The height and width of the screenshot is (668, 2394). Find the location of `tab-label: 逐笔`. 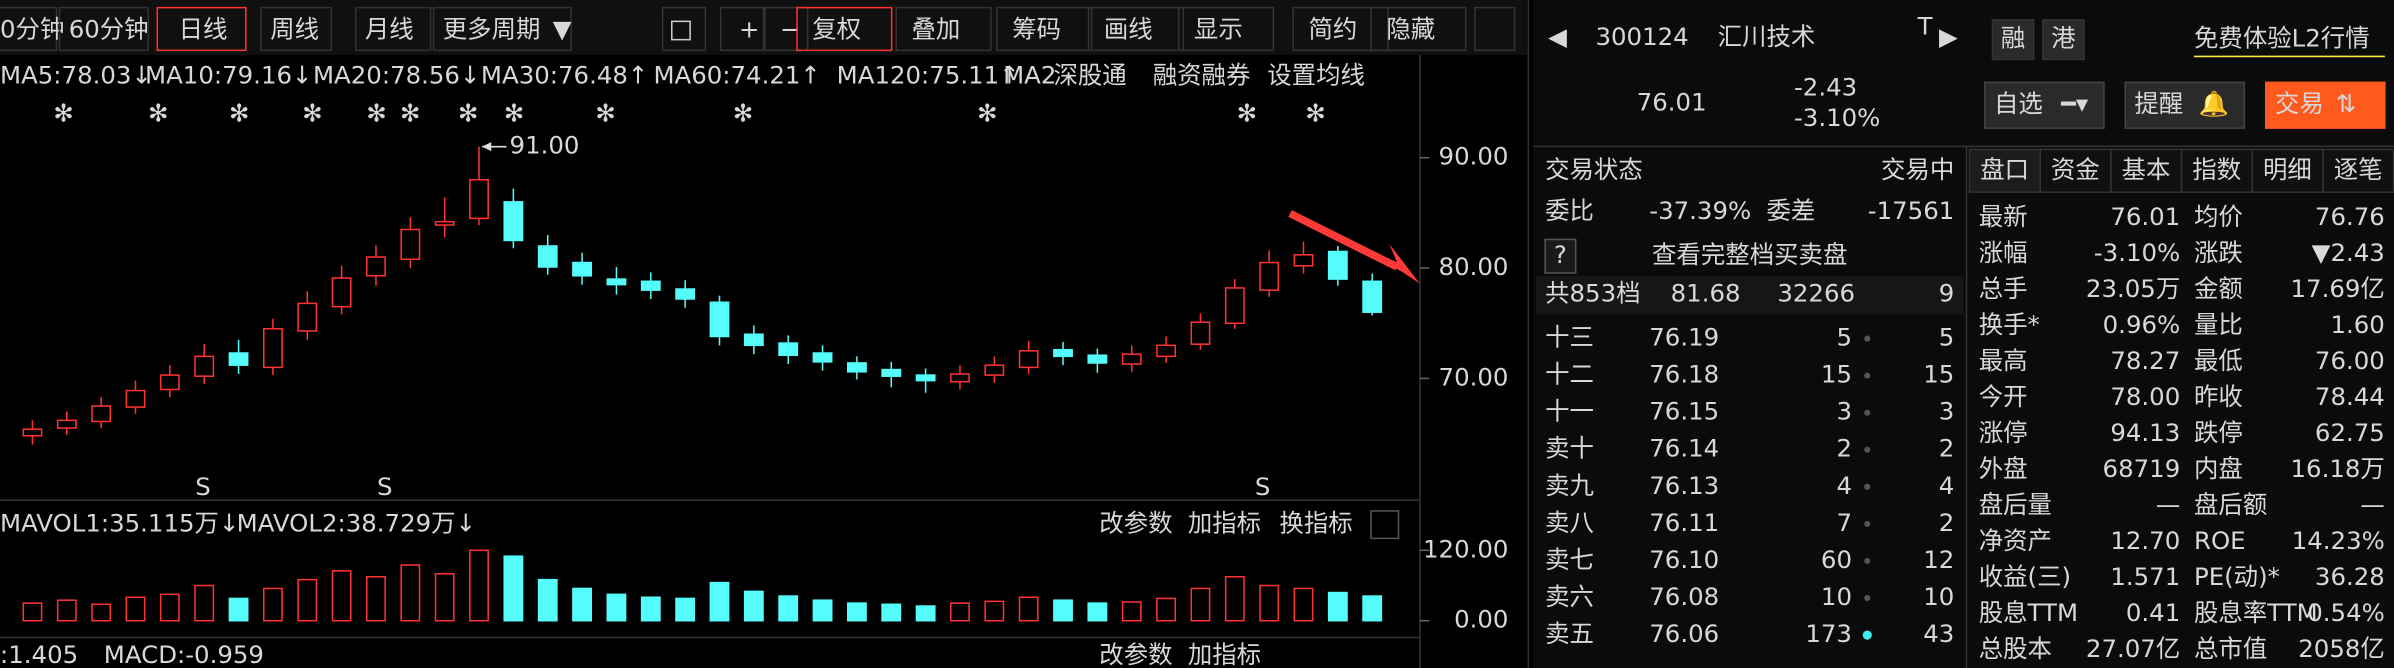

tab-label: 逐笔 is located at coordinates (2358, 169).